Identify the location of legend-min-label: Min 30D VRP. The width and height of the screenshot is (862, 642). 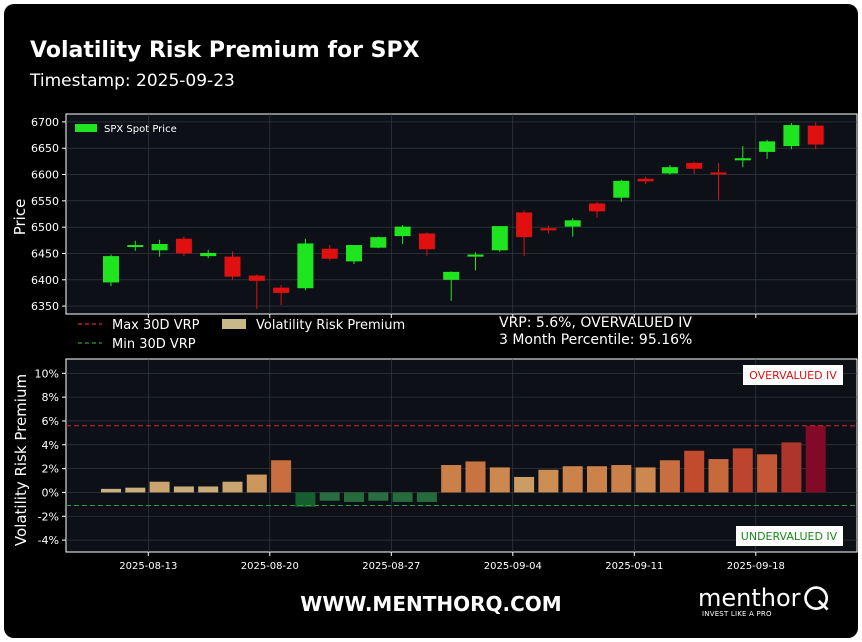
(154, 344).